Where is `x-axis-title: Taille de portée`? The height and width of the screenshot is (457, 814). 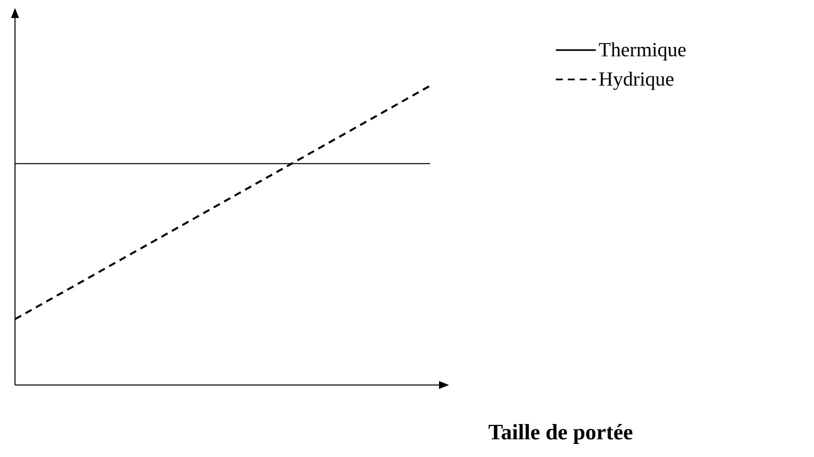 x-axis-title: Taille de portée is located at coordinates (560, 434).